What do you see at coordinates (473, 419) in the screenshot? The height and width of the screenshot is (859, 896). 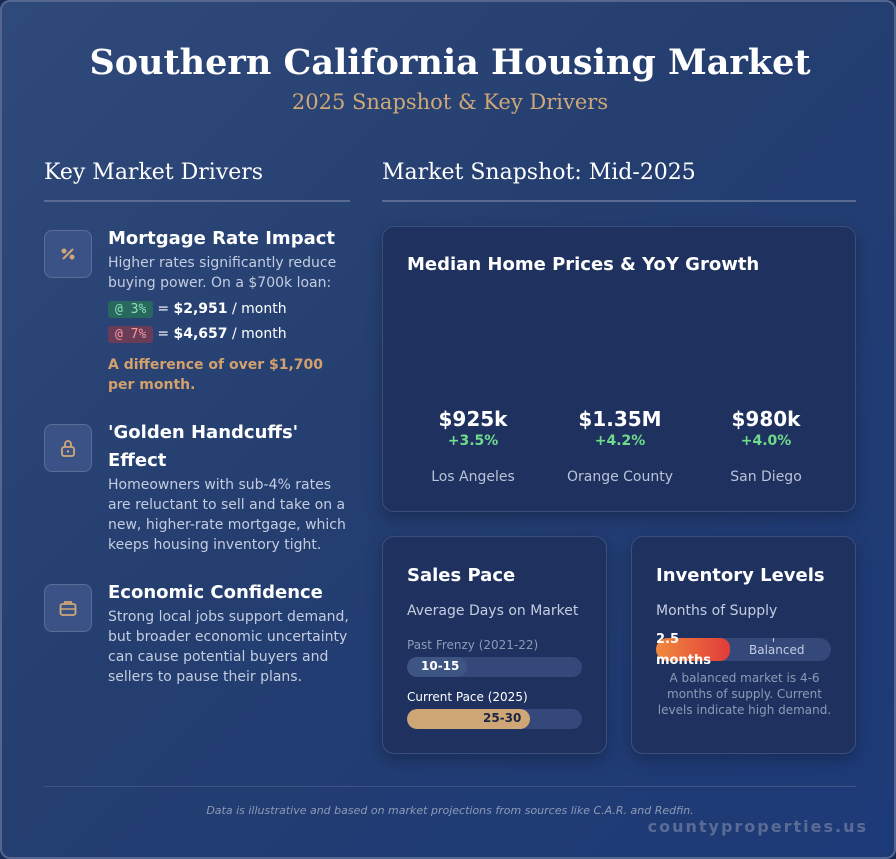 I see `price-los-angeles: $925k` at bounding box center [473, 419].